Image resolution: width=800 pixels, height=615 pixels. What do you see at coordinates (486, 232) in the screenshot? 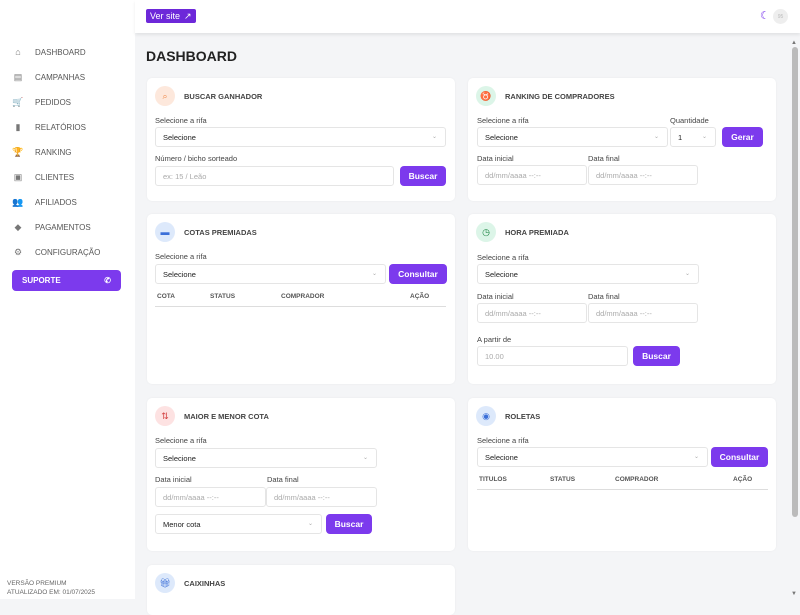
I see `clock-icon: ◷` at bounding box center [486, 232].